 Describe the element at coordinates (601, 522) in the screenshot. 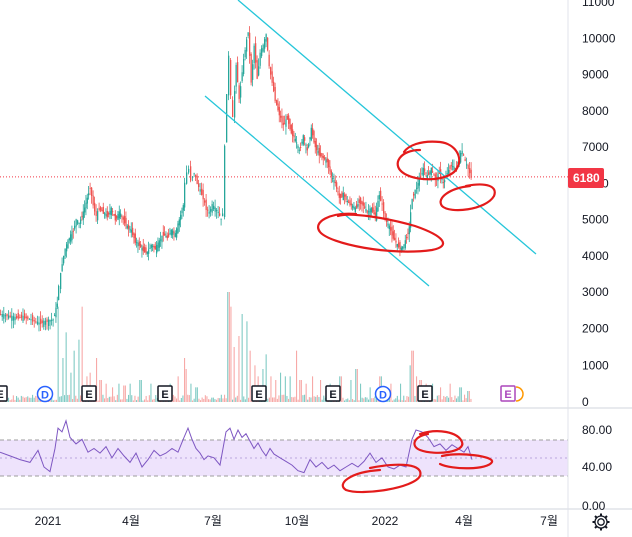

I see `gear-icon` at that location.